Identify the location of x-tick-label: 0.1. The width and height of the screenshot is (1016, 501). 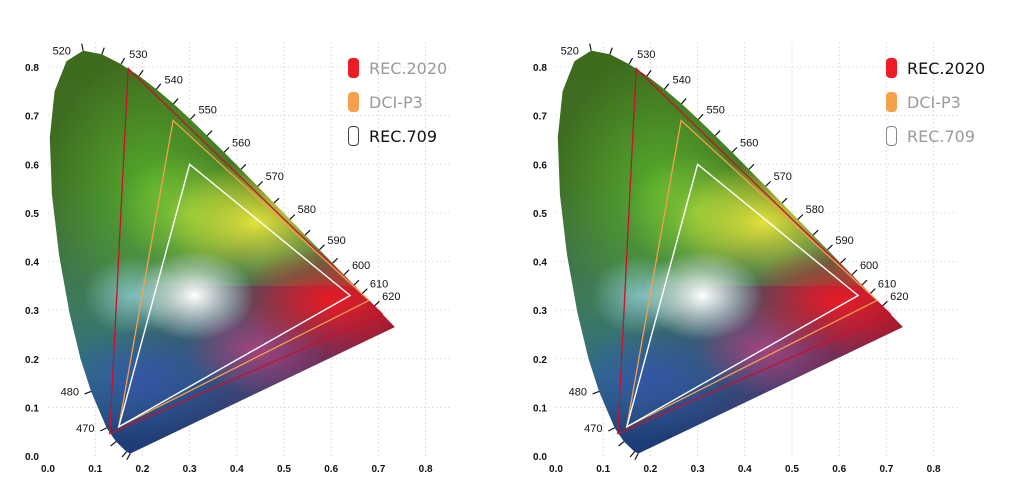
(95, 469).